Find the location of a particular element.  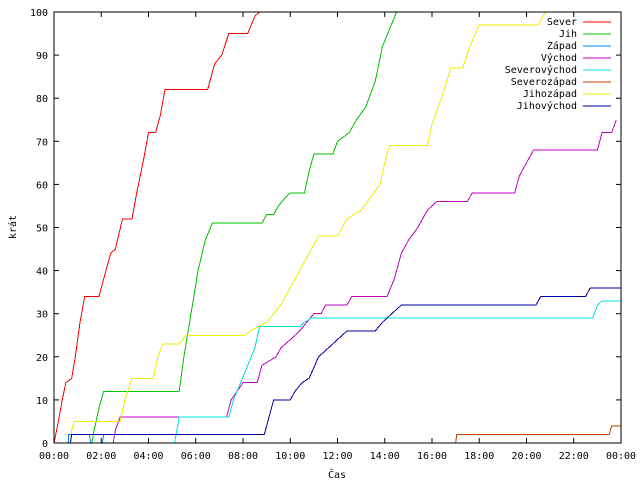

legend-label: Jihozápad is located at coordinates (550, 94).